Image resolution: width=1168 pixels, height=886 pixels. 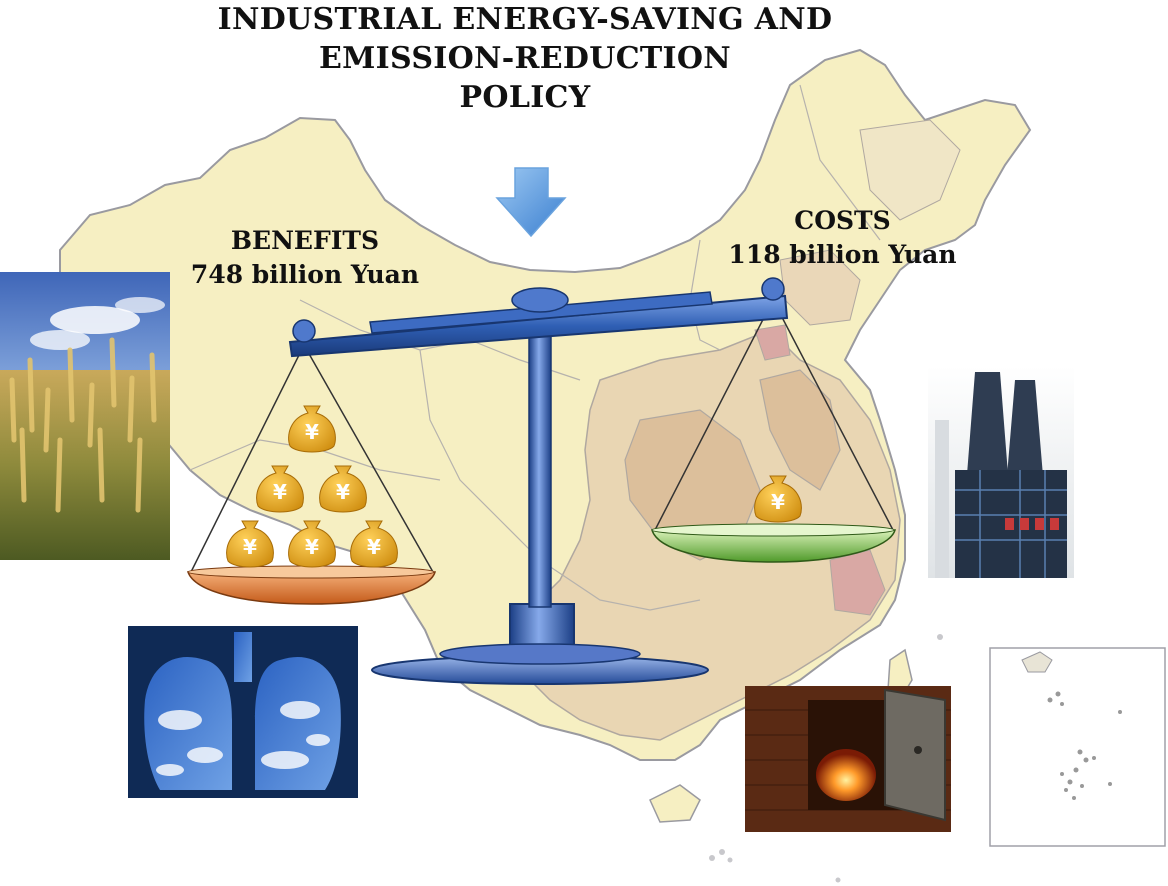 What do you see at coordinates (773, 543) in the screenshot?
I see `costs-pan` at bounding box center [773, 543].